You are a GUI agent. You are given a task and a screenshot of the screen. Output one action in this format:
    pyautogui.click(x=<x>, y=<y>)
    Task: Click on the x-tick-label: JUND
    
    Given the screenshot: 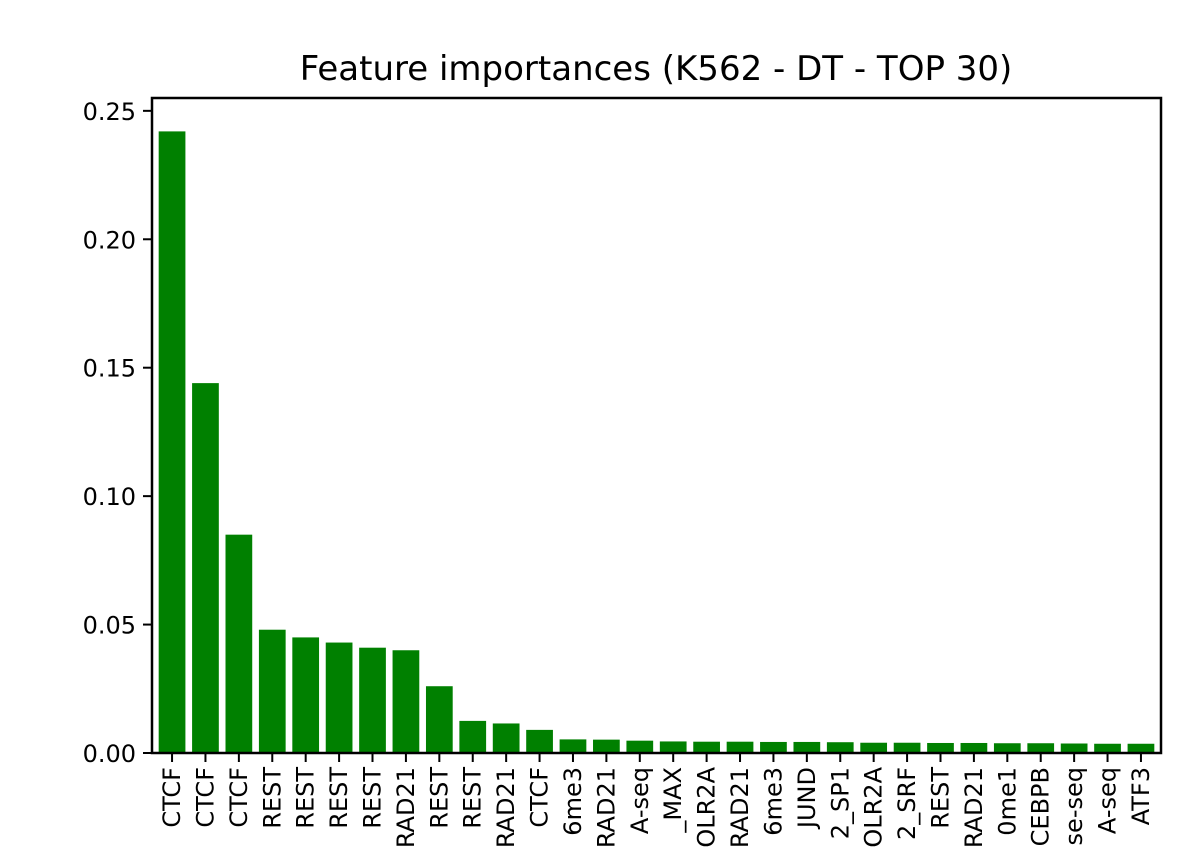 What is the action you would take?
    pyautogui.click(x=807, y=798)
    